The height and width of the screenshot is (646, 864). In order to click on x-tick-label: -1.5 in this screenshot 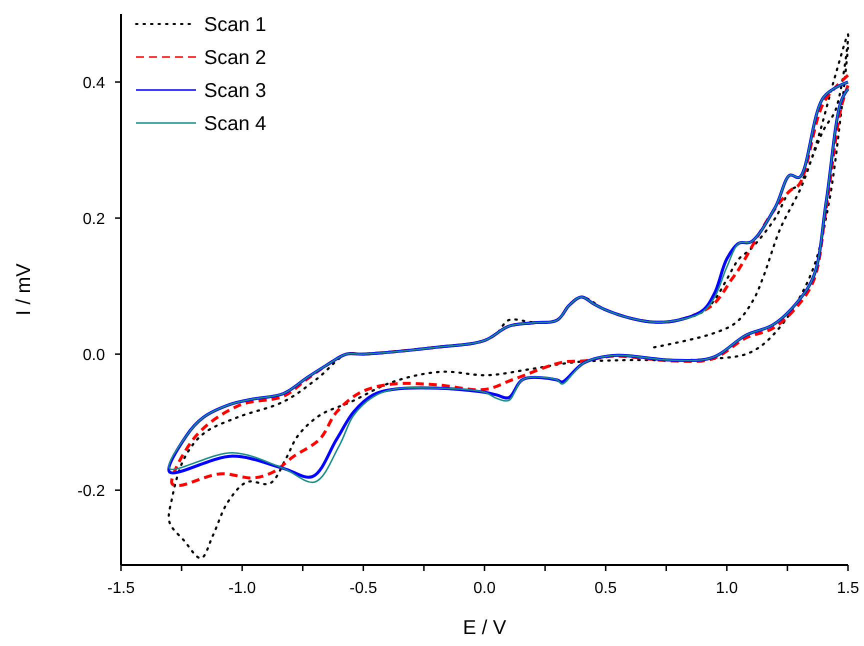, I will do `click(121, 588)`.